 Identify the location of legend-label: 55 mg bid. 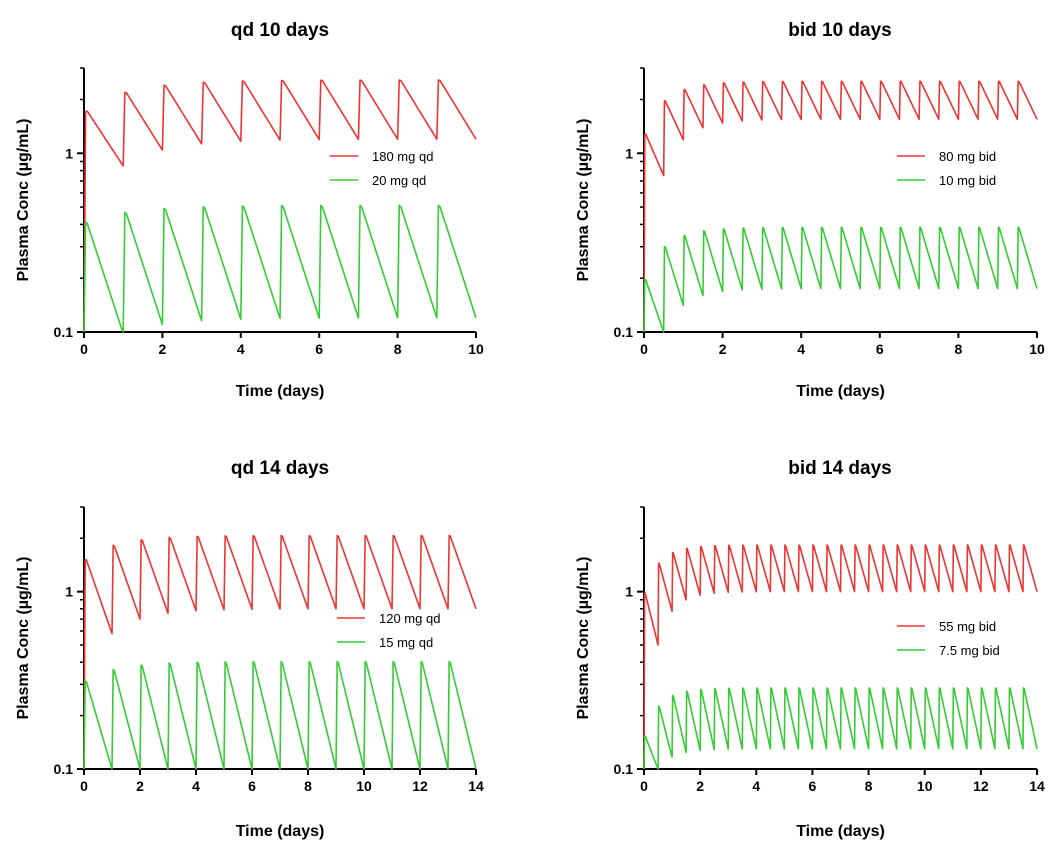
(967, 626).